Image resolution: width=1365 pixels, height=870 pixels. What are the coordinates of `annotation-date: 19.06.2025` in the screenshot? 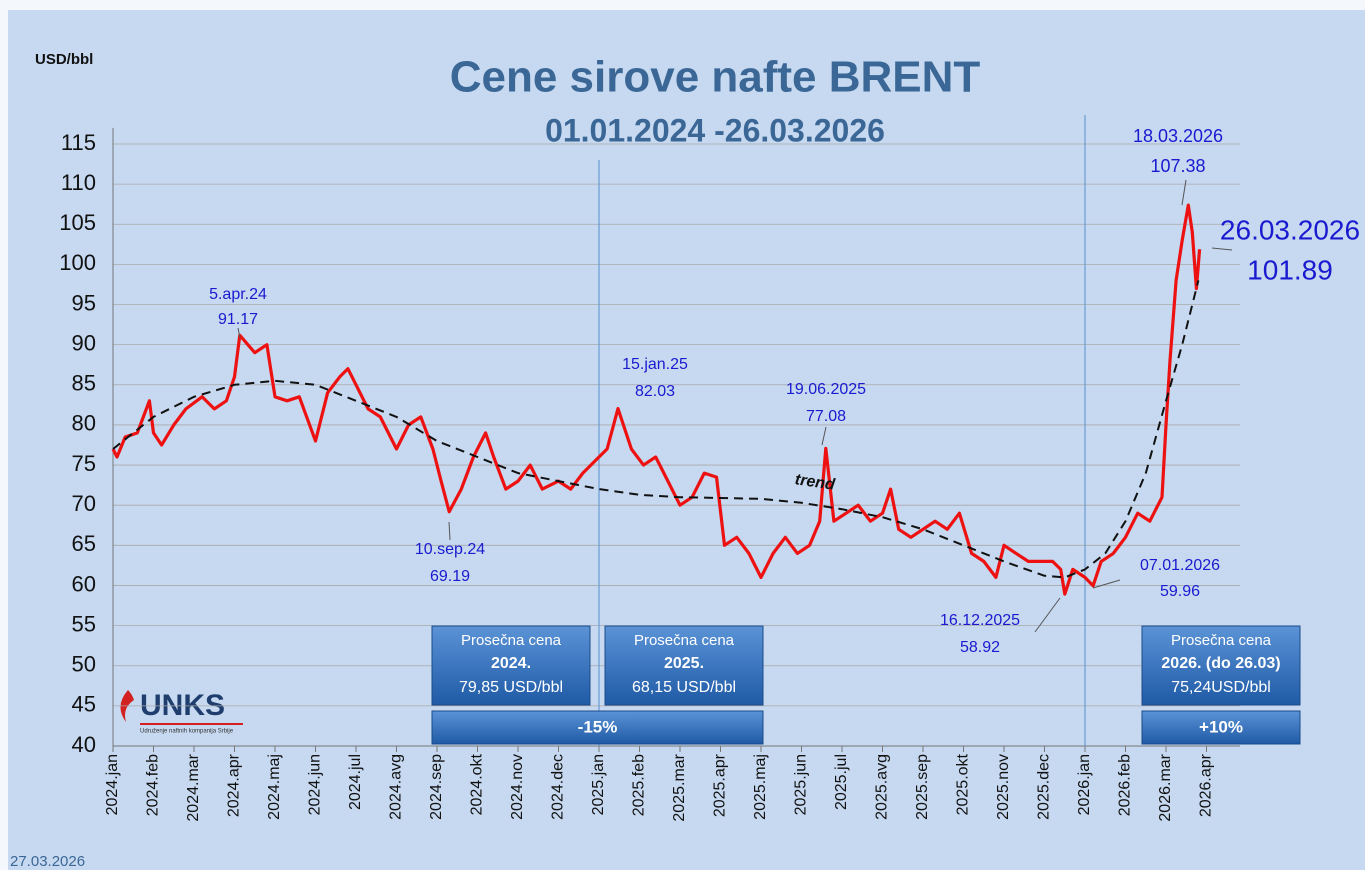 It's located at (826, 389).